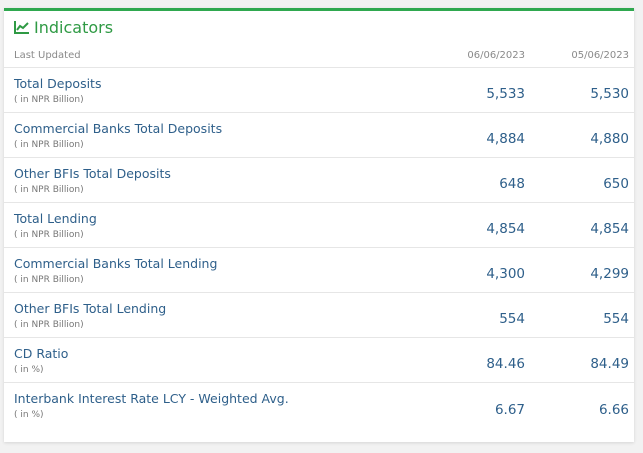 Image resolution: width=643 pixels, height=453 pixels. What do you see at coordinates (505, 274) in the screenshot?
I see `indicator-value-current: 4,300` at bounding box center [505, 274].